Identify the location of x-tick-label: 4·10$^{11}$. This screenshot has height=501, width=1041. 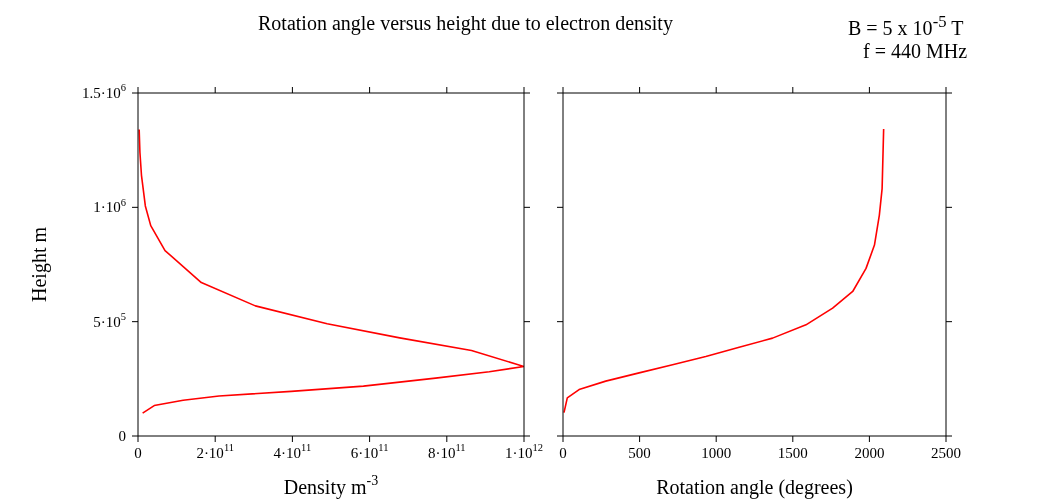
(292, 451).